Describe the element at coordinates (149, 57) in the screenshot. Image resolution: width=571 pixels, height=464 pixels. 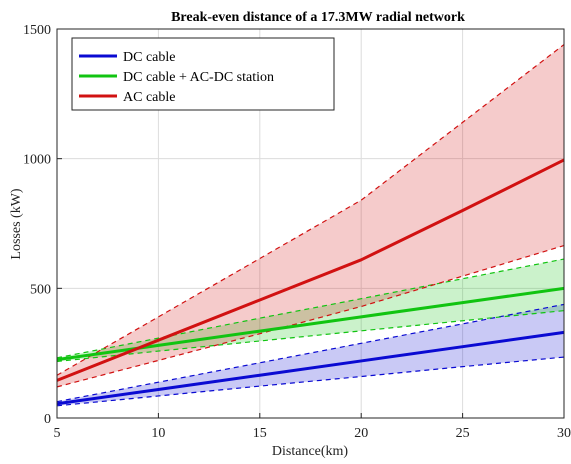
I see `legend-label: DC cable` at that location.